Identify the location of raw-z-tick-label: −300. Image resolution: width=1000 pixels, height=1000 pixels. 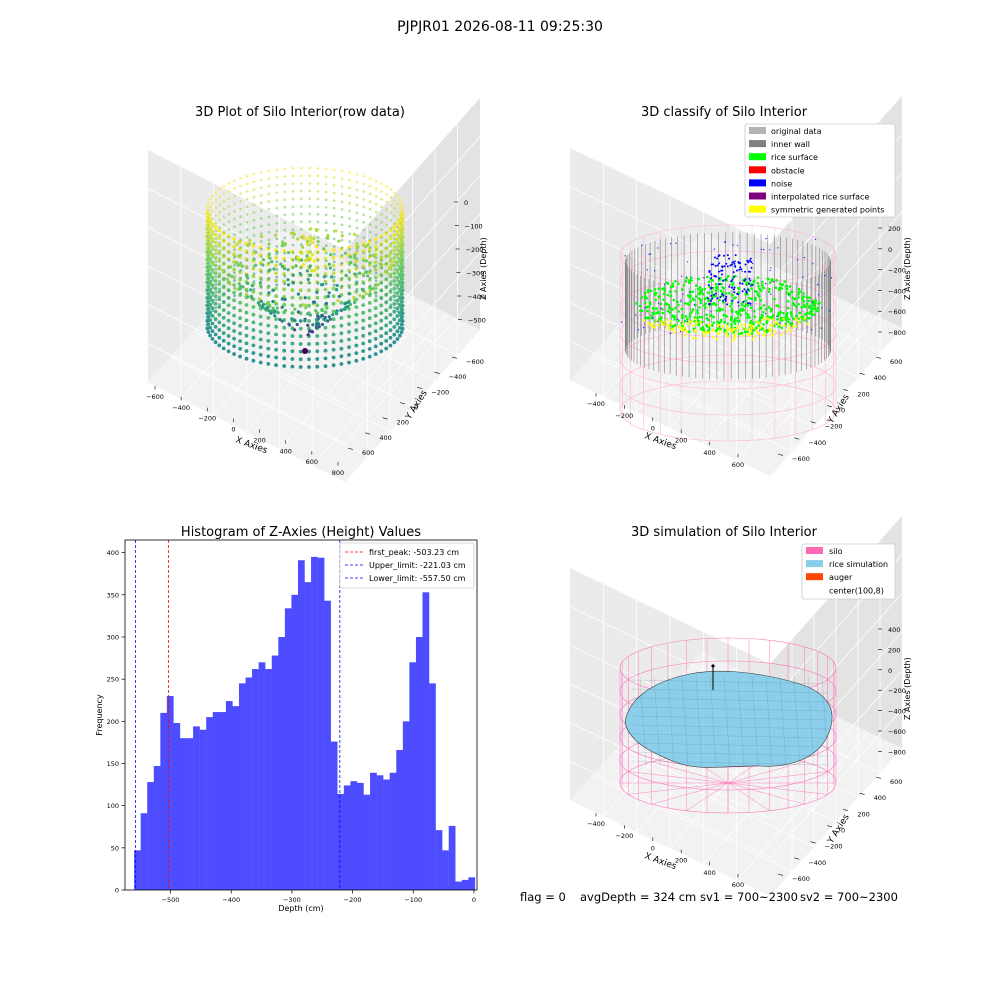
(475, 274).